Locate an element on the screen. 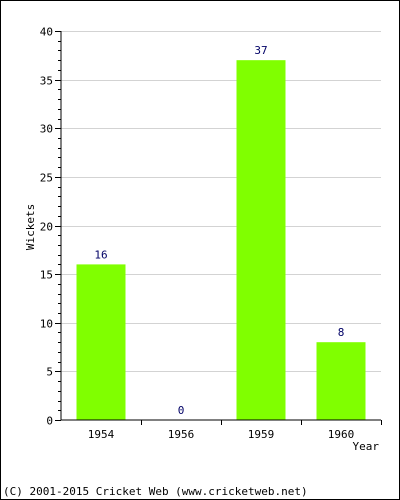 The width and height of the screenshot is (400, 500). x-tick-label: 1956 is located at coordinates (181, 434).